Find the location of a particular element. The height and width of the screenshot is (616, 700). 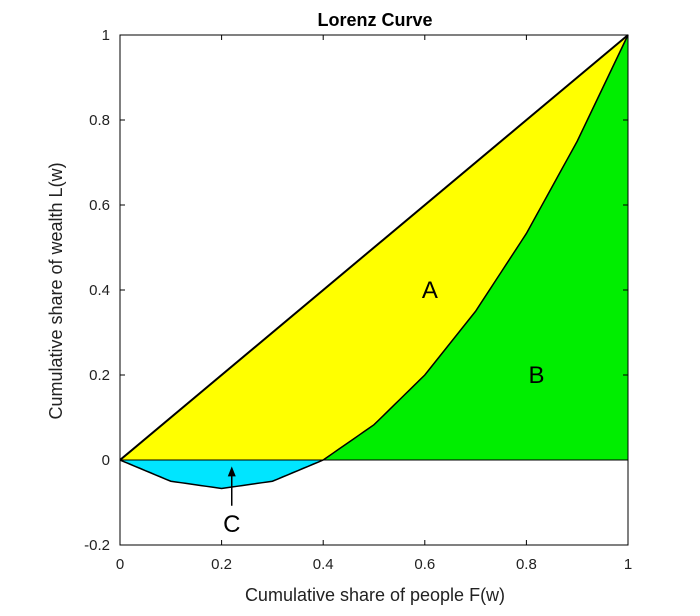

annotation-arrow-head is located at coordinates (231, 471).